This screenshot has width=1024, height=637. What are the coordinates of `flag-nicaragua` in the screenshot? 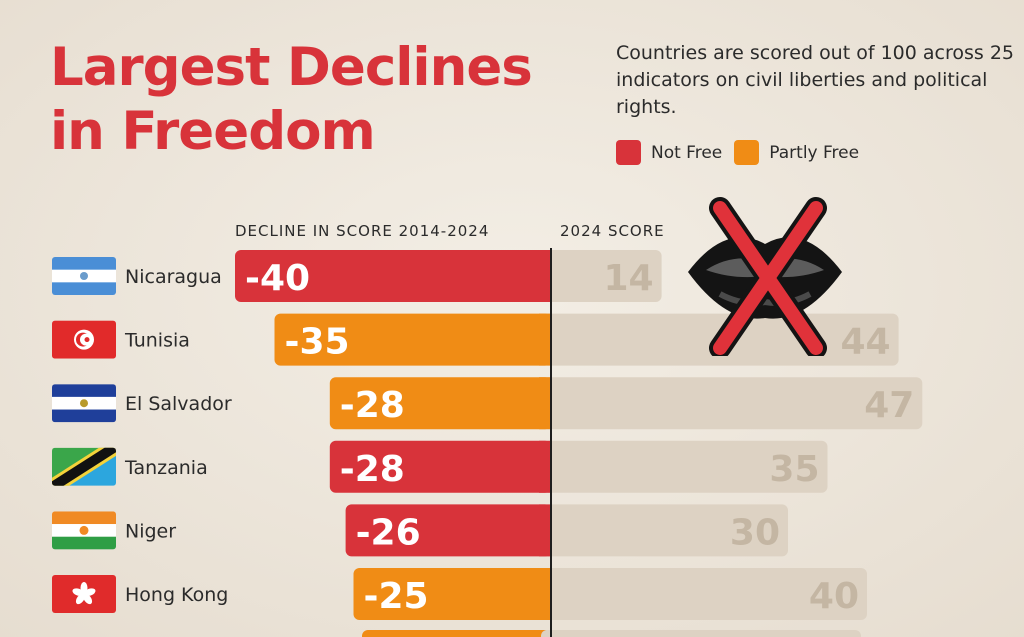 It's located at (84, 276).